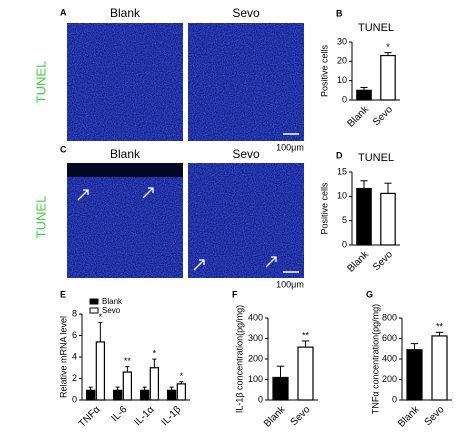 The image size is (474, 444). Describe the element at coordinates (255, 338) in the screenshot. I see `y-tick-label: 300` at that location.